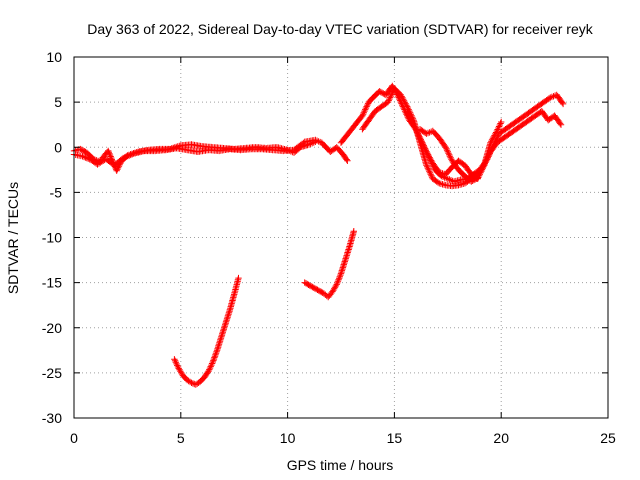 The width and height of the screenshot is (640, 480). Describe the element at coordinates (395, 438) in the screenshot. I see `x-tick-label: 15` at that location.